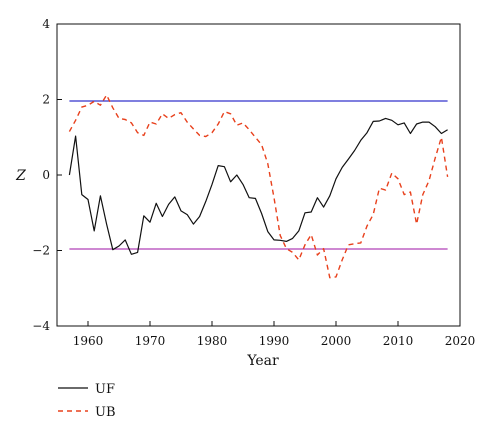  I want to click on x-tick-label: 2020, so click(460, 341).